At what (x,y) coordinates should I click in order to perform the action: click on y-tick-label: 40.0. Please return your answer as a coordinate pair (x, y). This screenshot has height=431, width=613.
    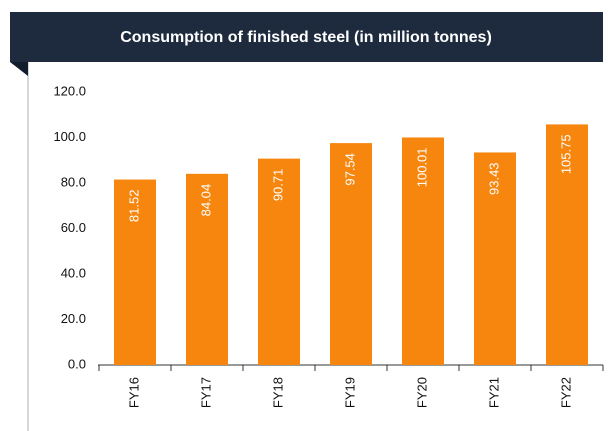
    Looking at the image, I should click on (73, 272).